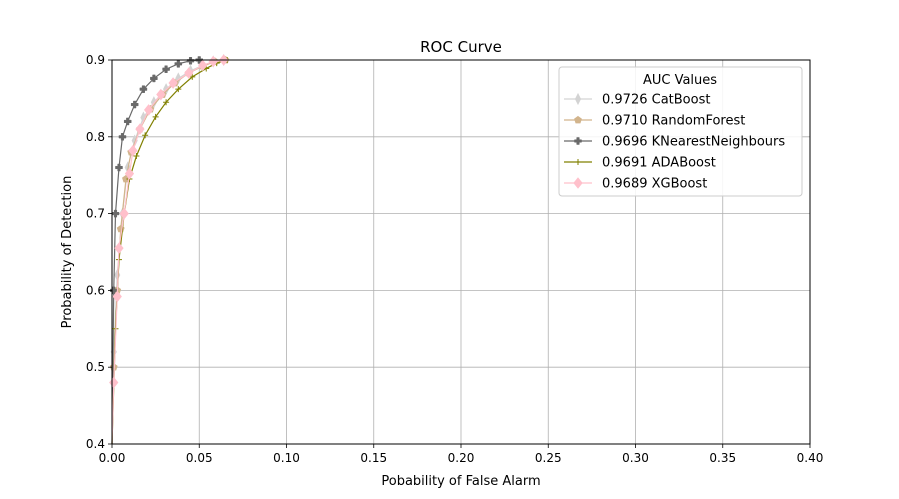 The height and width of the screenshot is (499, 899). I want to click on legend-label: 0.9691 ADABoost, so click(659, 163).